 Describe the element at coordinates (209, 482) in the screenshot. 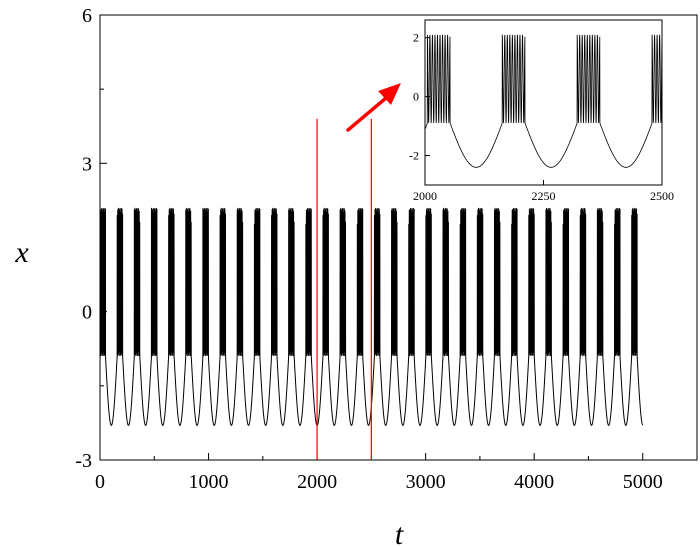

I see `x-tick-label: 1000` at that location.